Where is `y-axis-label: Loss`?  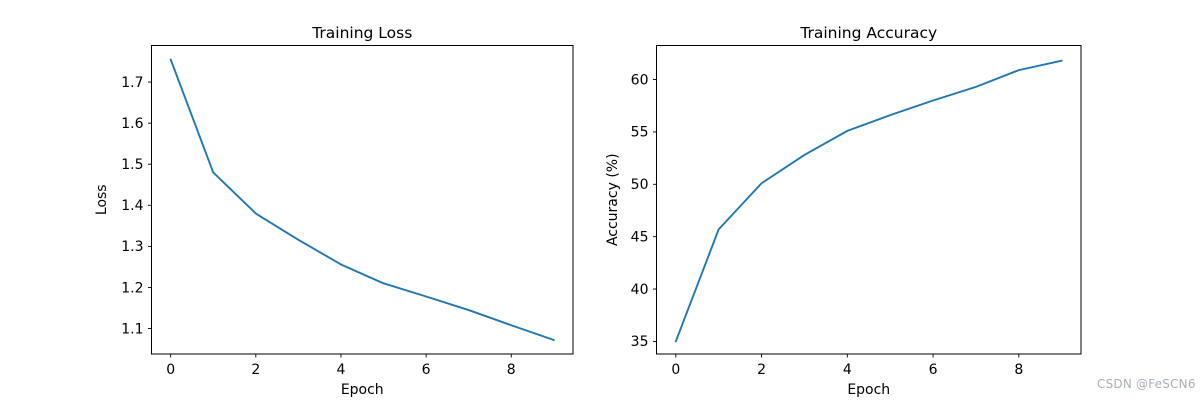
y-axis-label: Loss is located at coordinates (102, 199).